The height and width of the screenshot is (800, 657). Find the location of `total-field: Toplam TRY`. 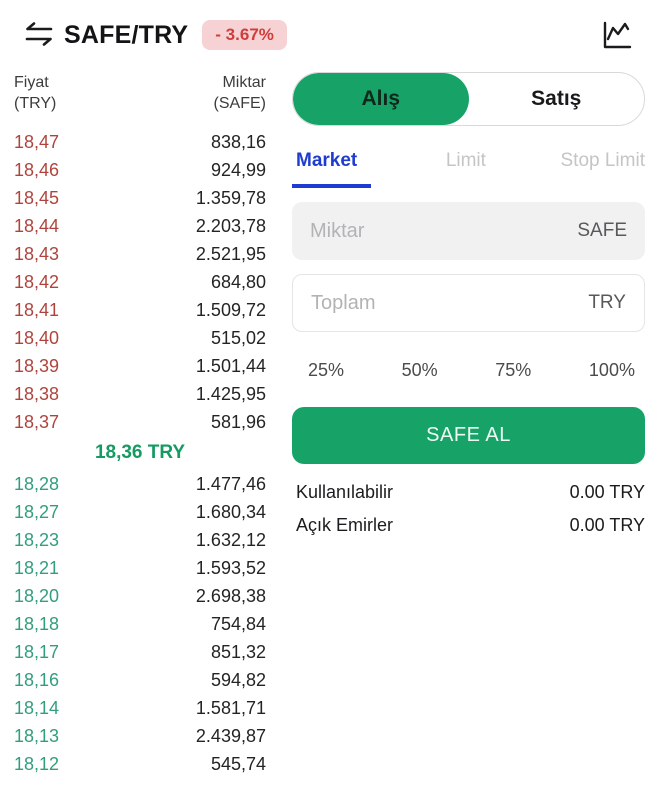

total-field: Toplam TRY is located at coordinates (468, 303).